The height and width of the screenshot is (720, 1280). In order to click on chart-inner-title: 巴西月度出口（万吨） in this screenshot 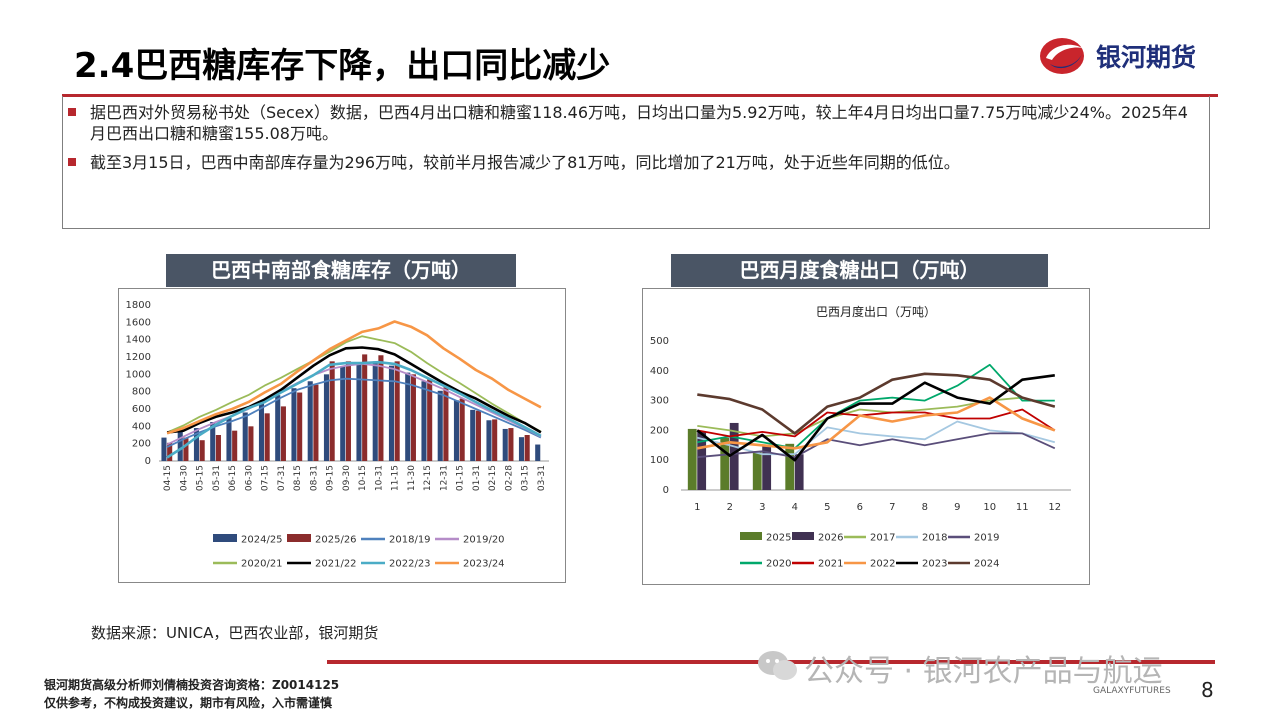, I will do `click(876, 311)`.